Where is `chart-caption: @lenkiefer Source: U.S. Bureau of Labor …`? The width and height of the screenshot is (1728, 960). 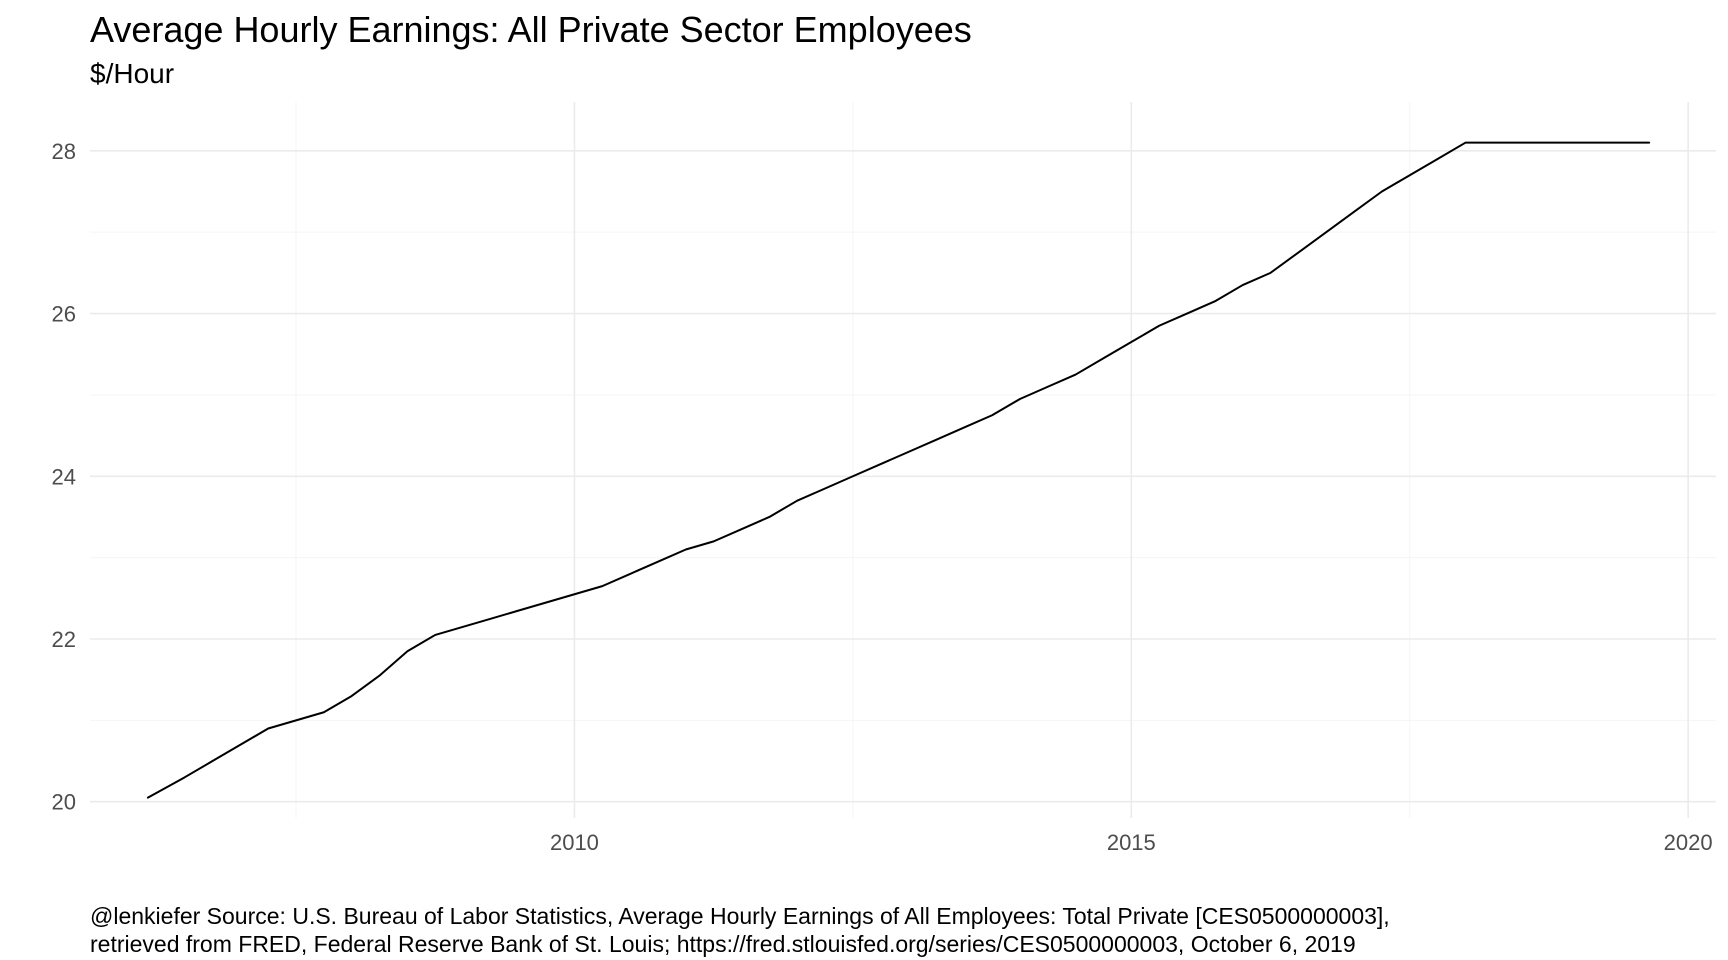
chart-caption: @lenkiefer Source: U.S. Bureau of Labor … is located at coordinates (740, 930).